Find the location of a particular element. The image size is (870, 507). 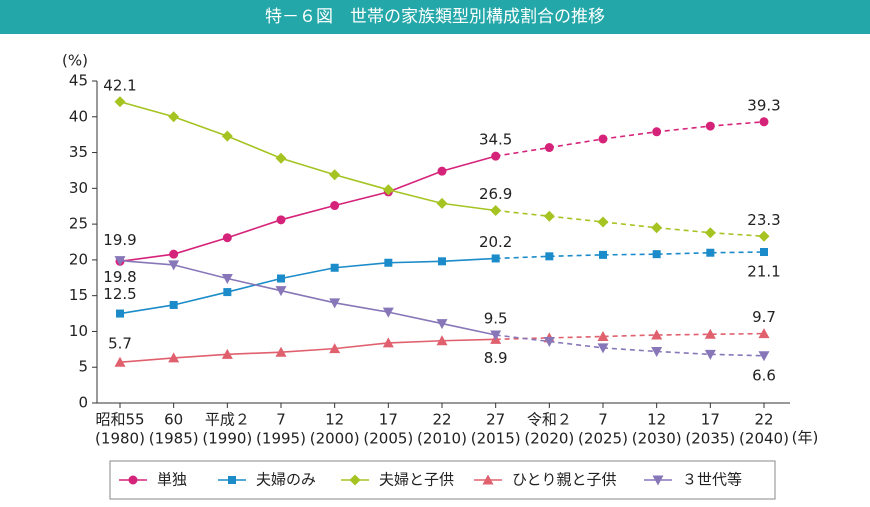

x-tick-year: (1980) is located at coordinates (120, 439).